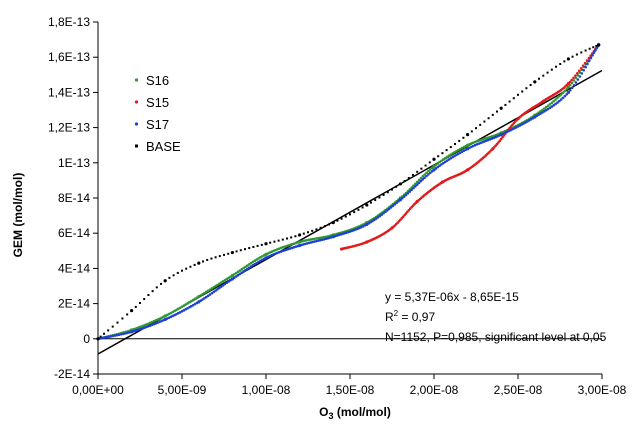 Image resolution: width=639 pixels, height=435 pixels. What do you see at coordinates (416, 317) in the screenshot?
I see `r2-value: = 0,97` at bounding box center [416, 317].